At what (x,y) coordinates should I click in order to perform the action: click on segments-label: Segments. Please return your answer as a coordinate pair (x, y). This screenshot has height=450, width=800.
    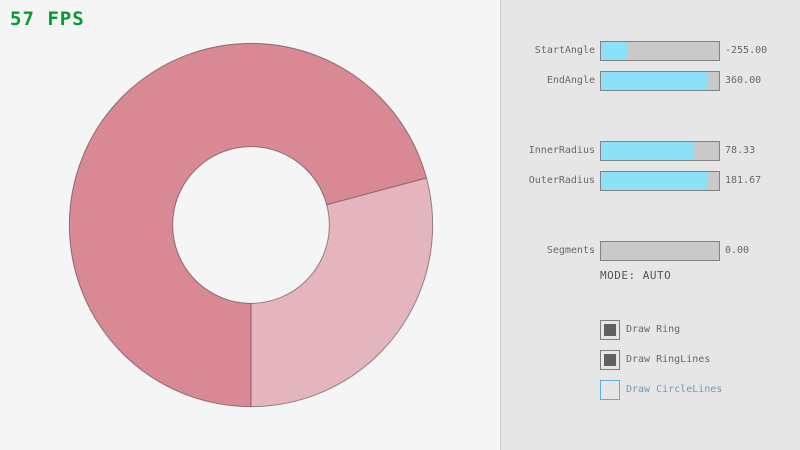
    Looking at the image, I should click on (570, 250).